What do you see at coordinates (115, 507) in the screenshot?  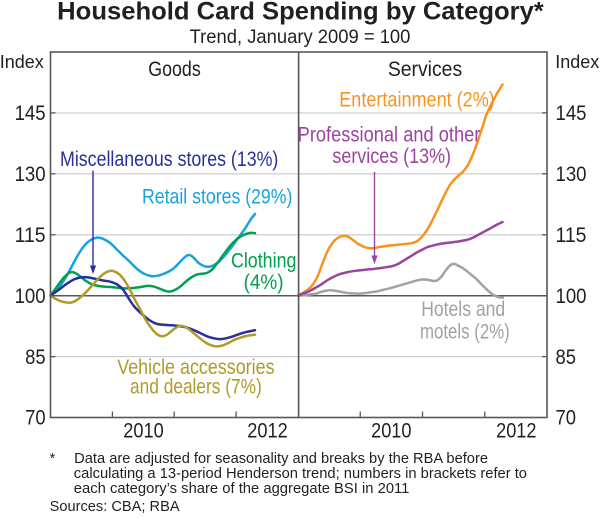 I see `svg-text: Sources: CBA; RBA` at bounding box center [115, 507].